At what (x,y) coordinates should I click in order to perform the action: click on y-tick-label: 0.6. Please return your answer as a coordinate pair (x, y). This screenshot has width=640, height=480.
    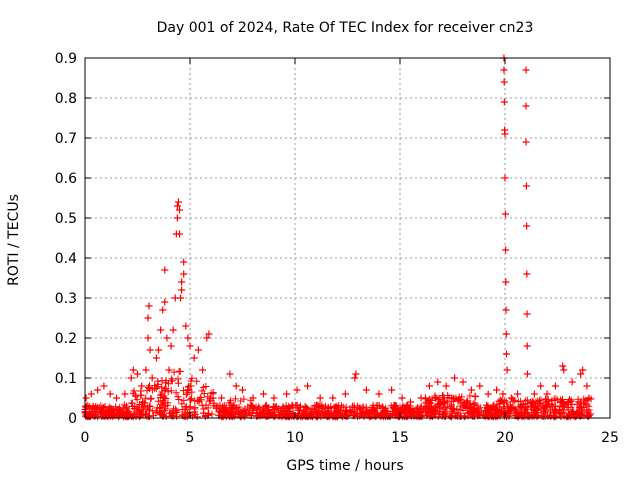
    Looking at the image, I should click on (66, 179).